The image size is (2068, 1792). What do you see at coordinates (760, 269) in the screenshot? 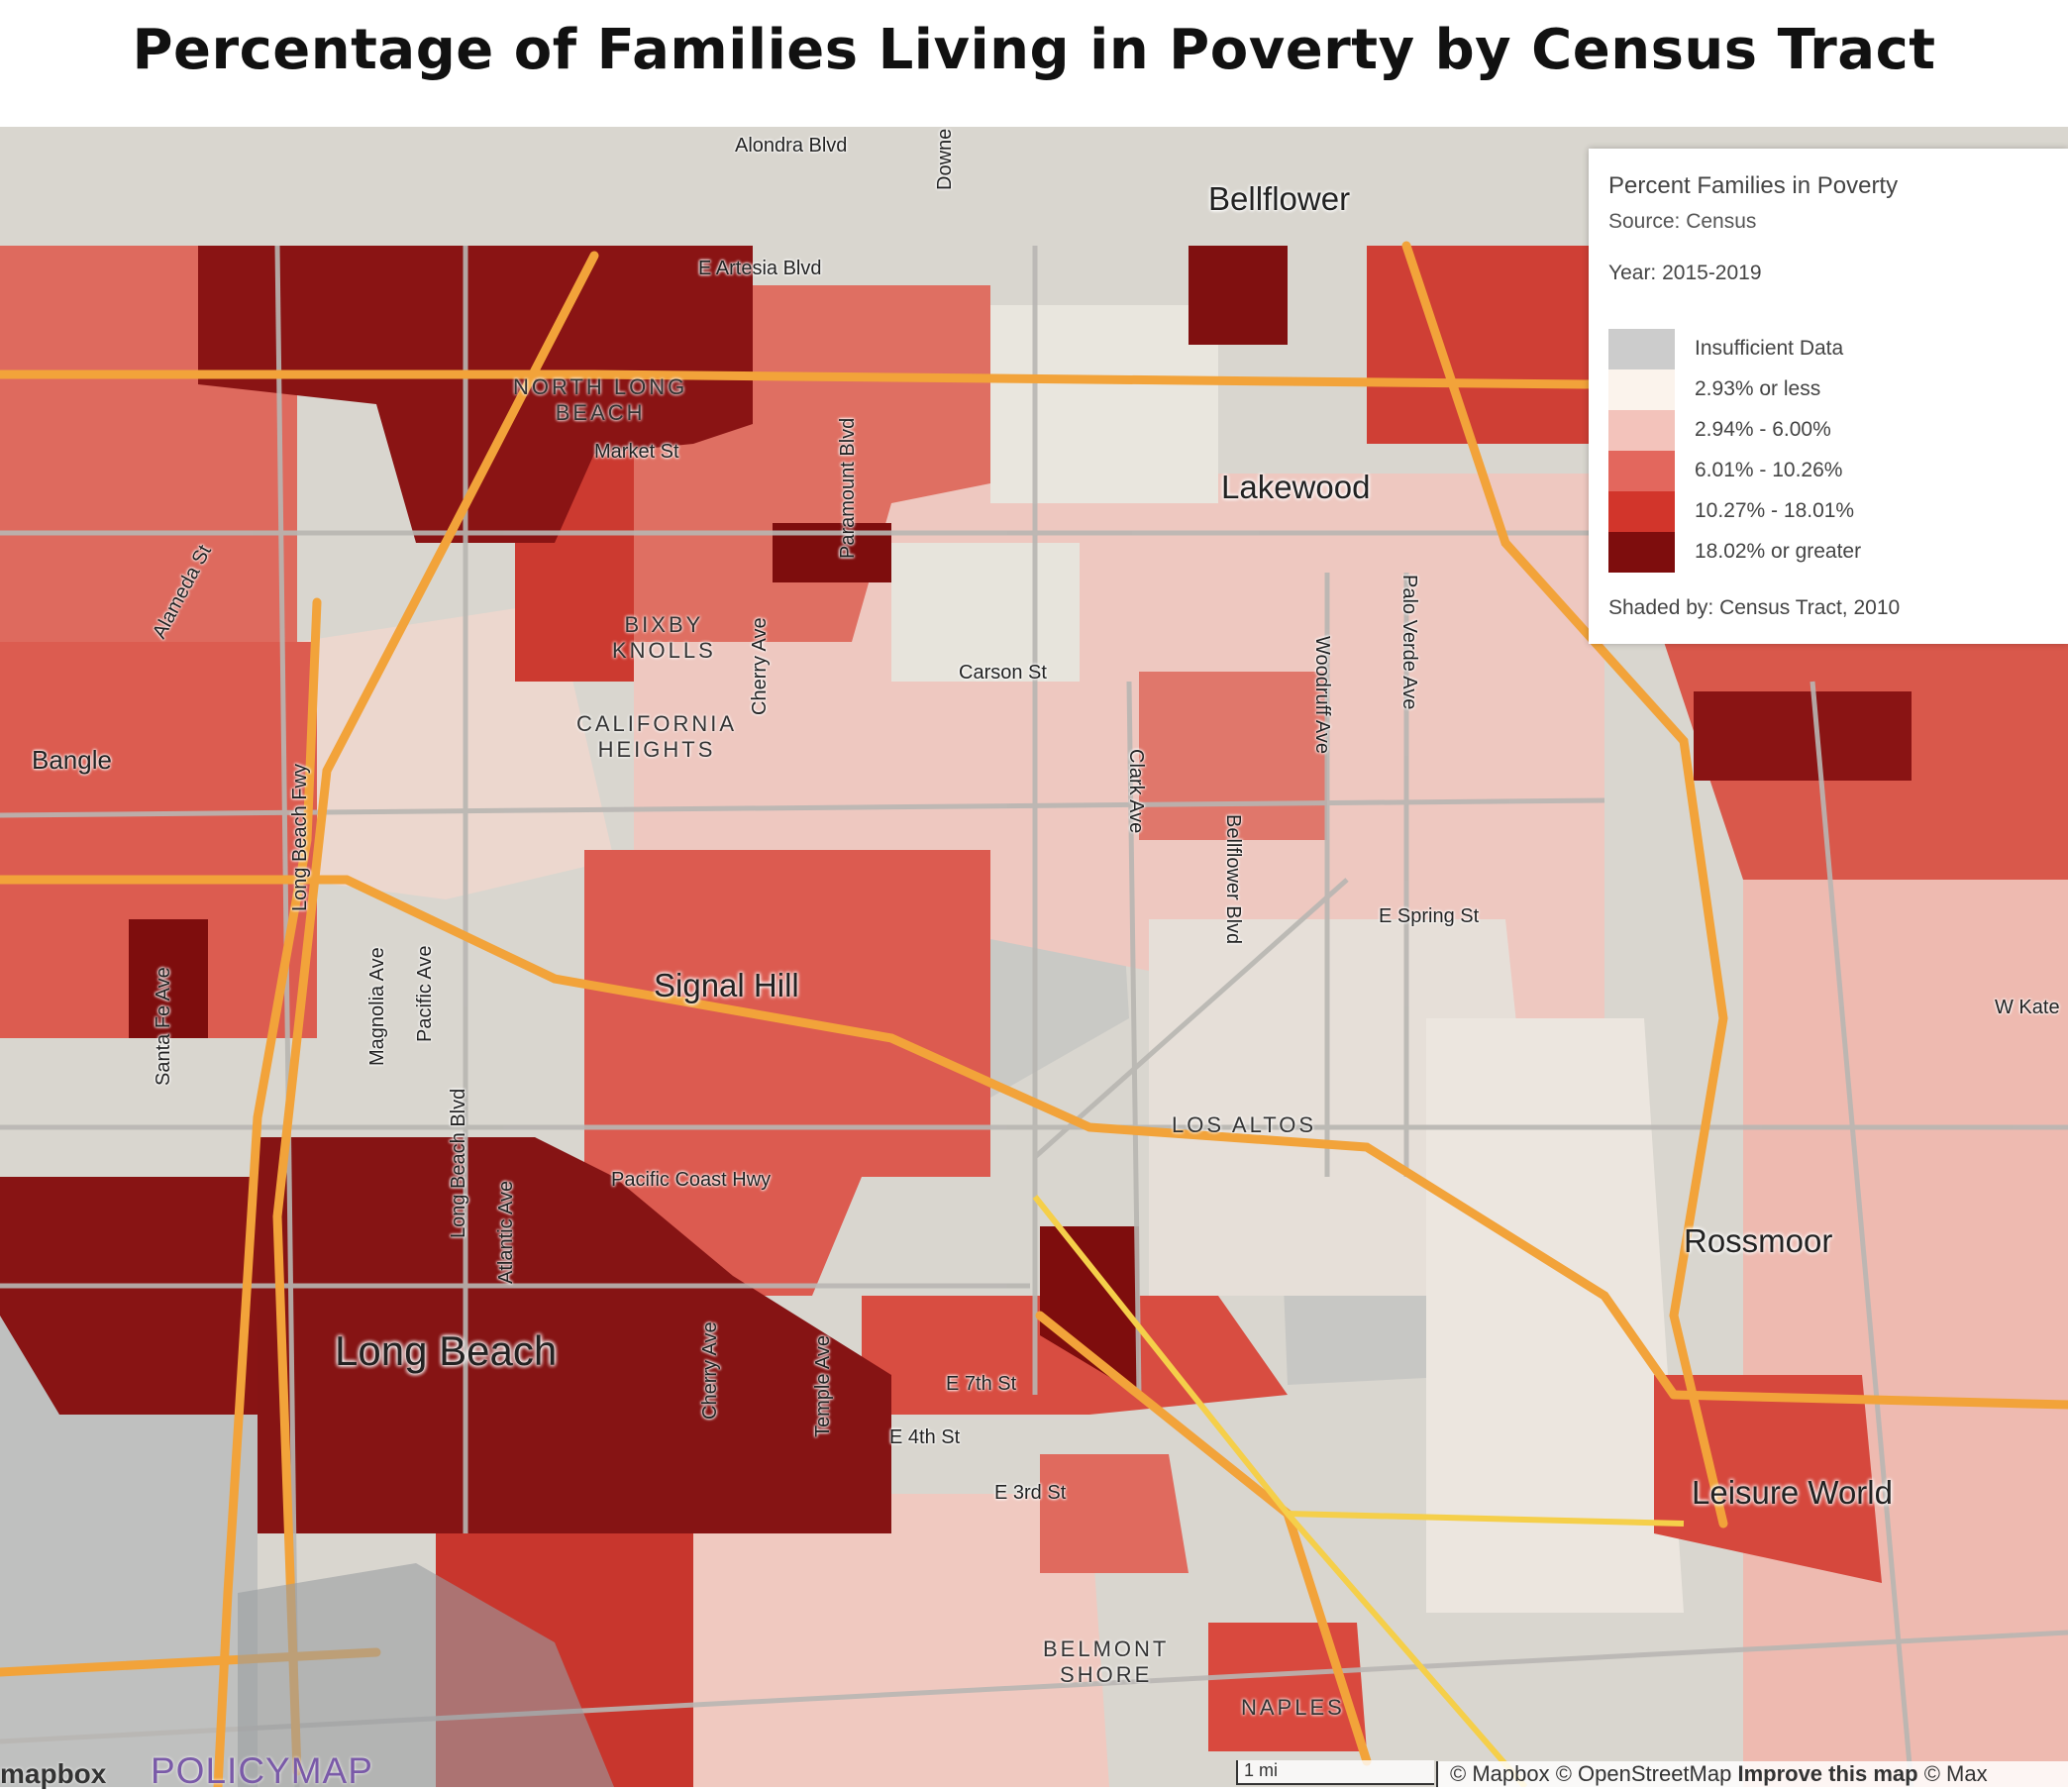
I see `street-artesia: E Artesia Blvd` at bounding box center [760, 269].